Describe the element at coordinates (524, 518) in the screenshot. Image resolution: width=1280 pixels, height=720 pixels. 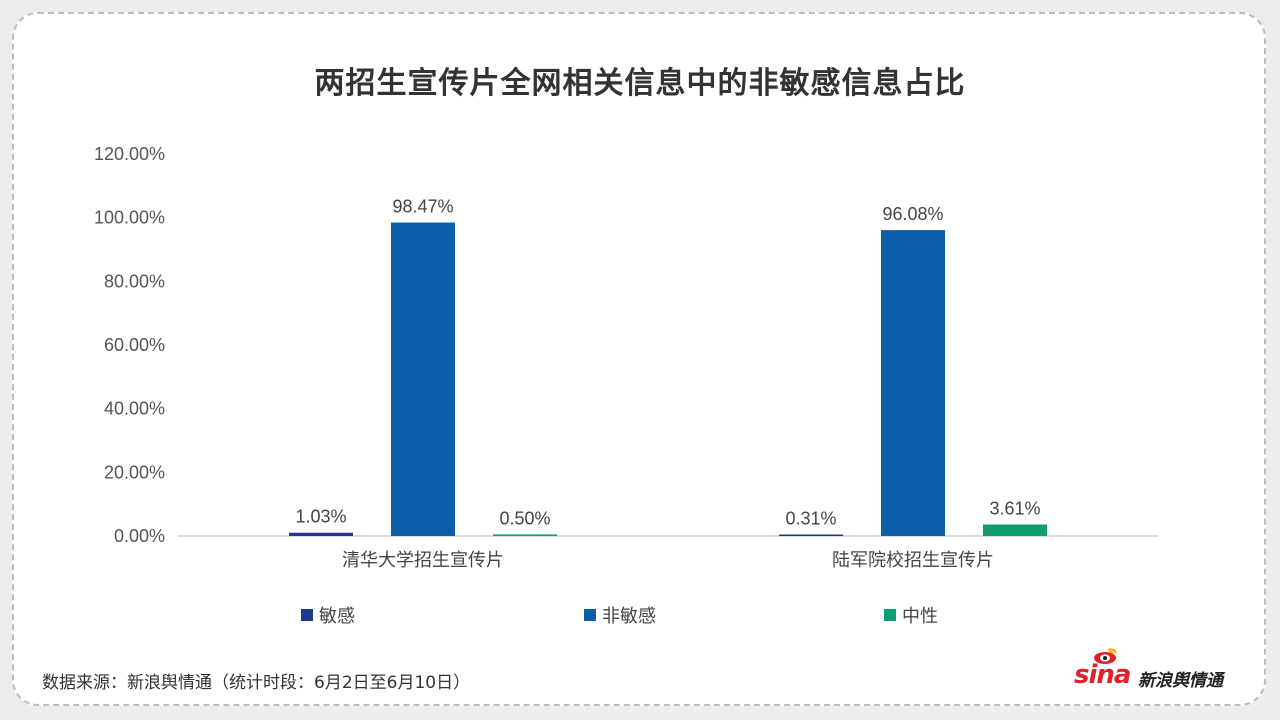
I see `data-label: 0.50%` at that location.